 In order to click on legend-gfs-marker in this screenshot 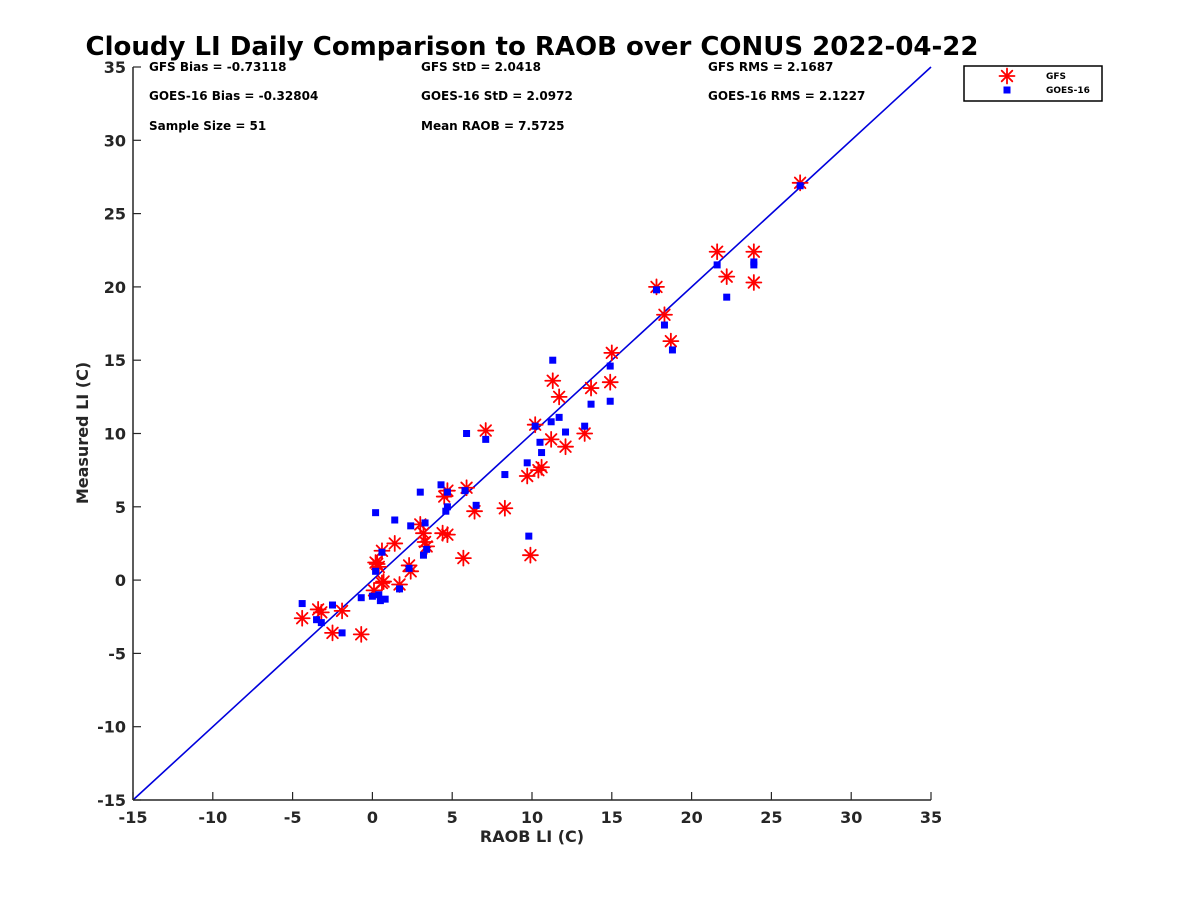, I will do `click(1007, 76)`.